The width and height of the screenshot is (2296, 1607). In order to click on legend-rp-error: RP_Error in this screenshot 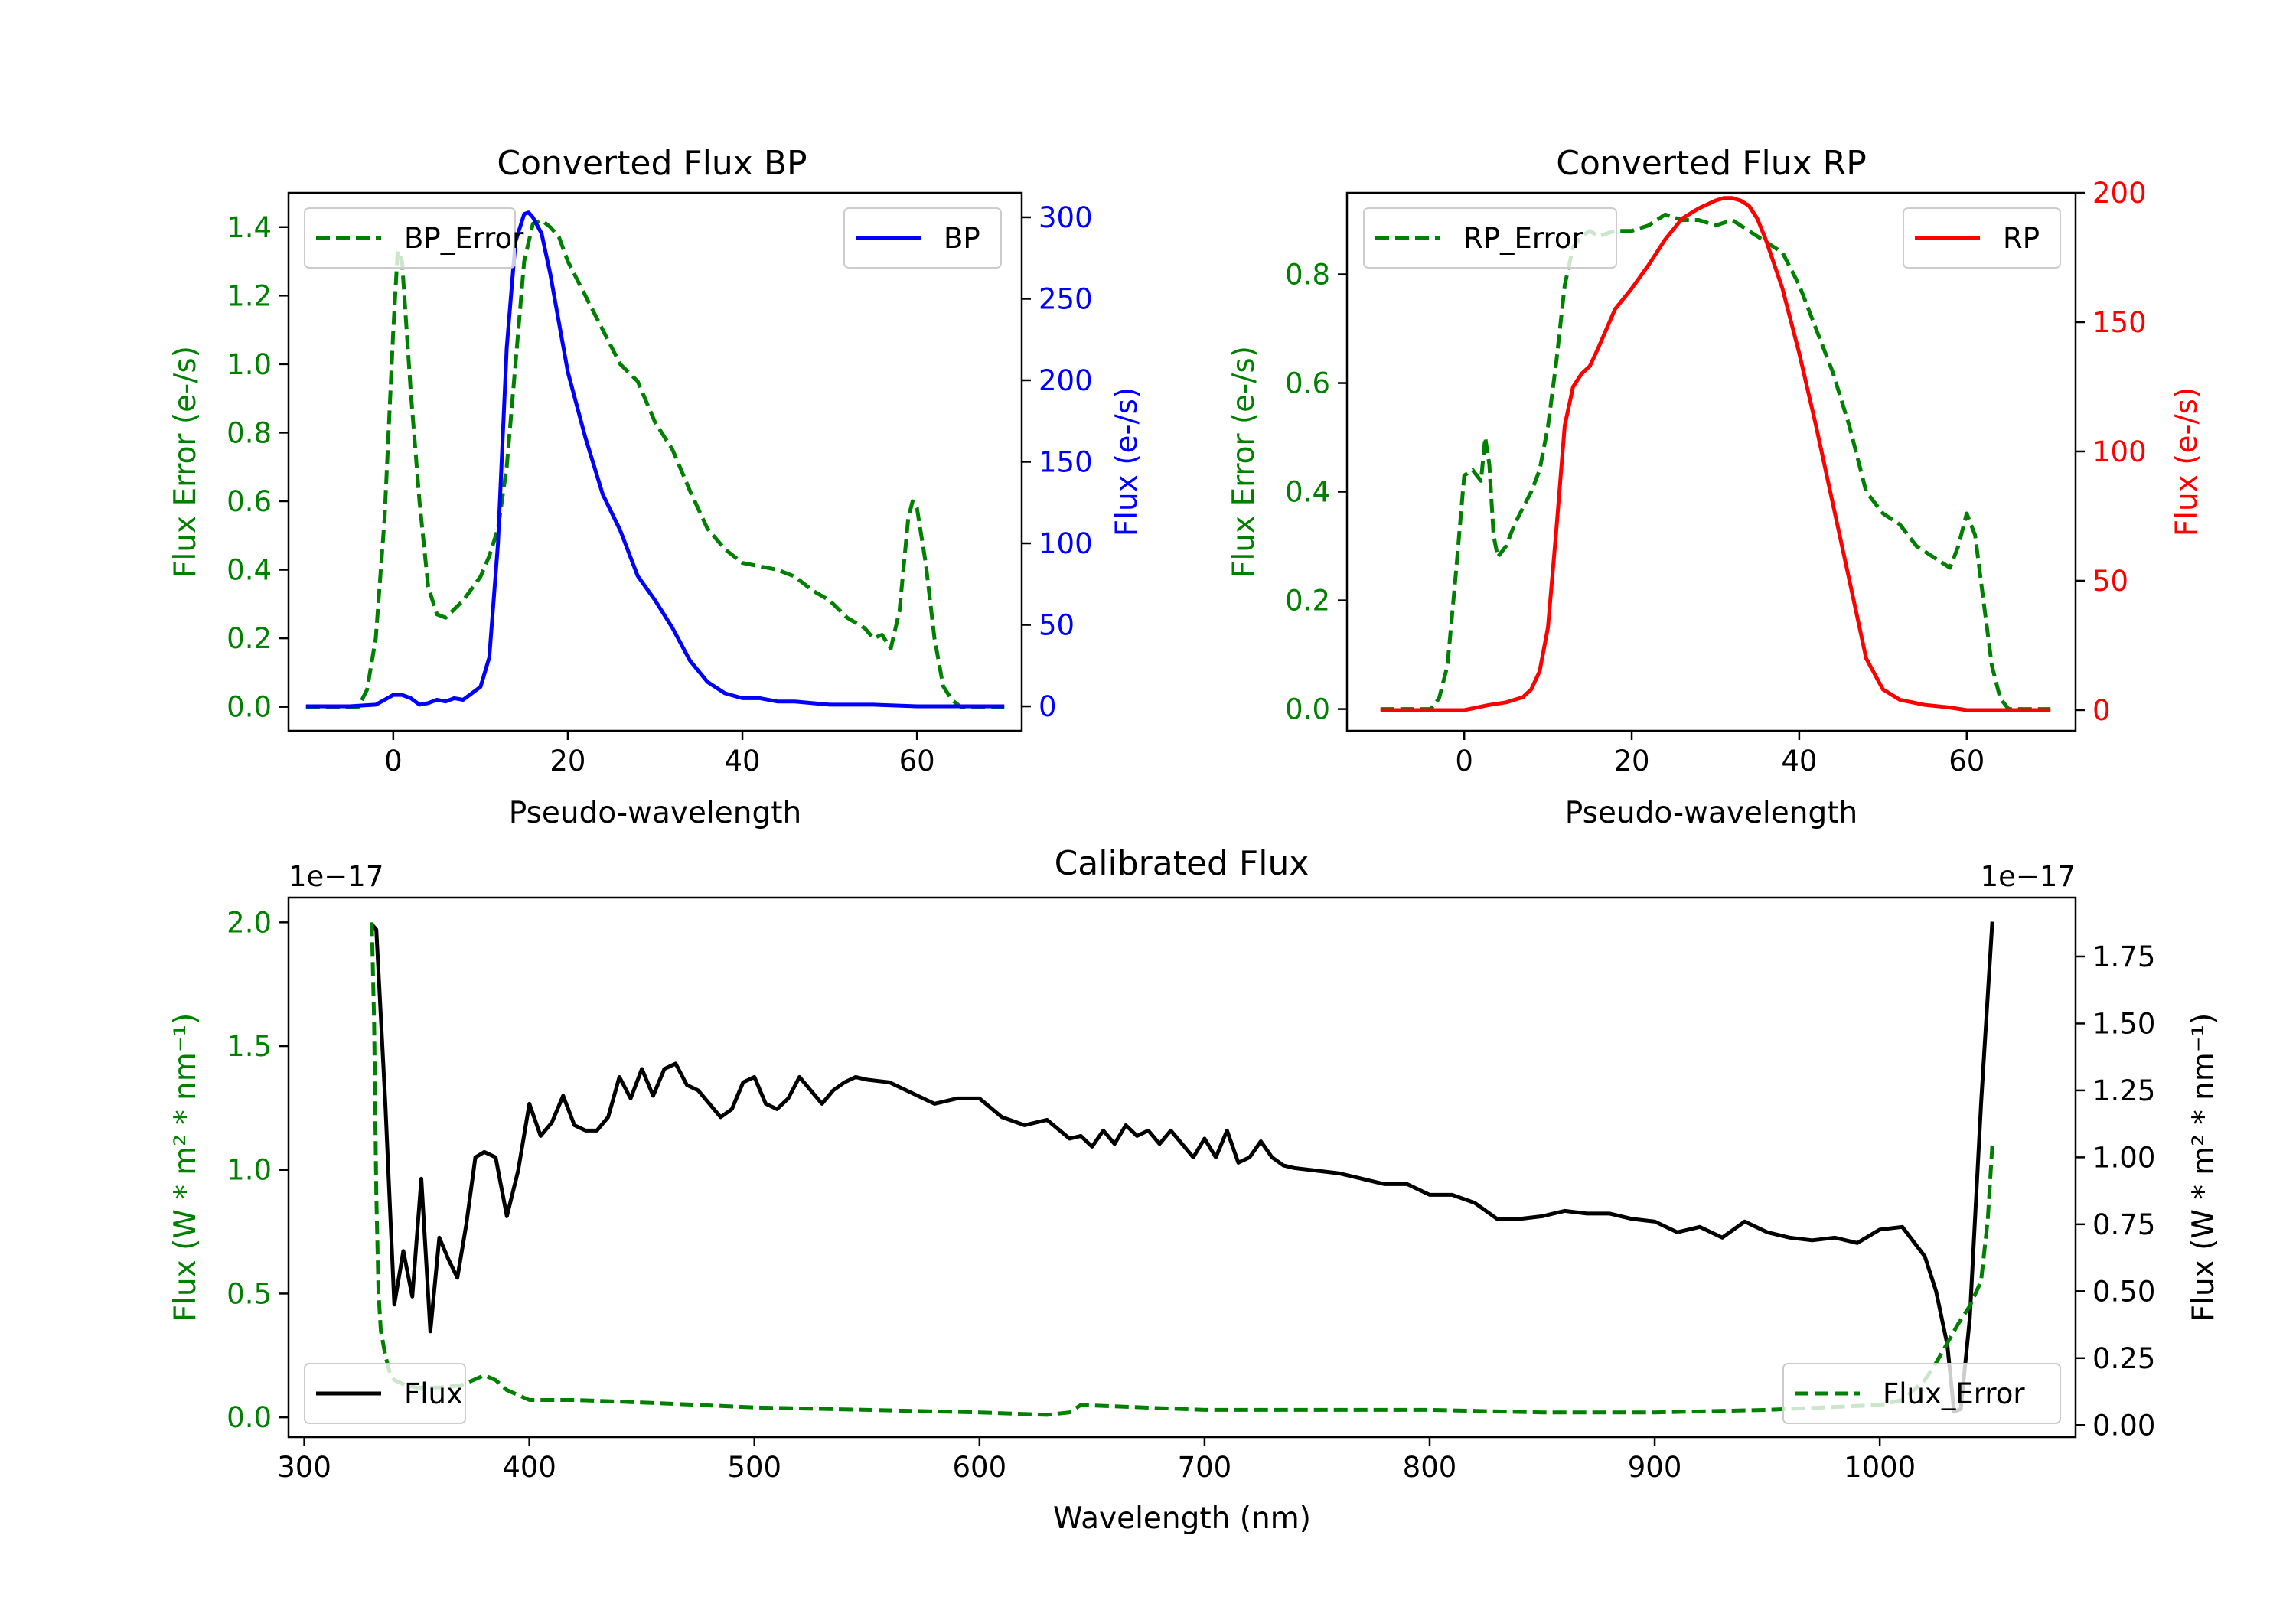, I will do `click(1490, 238)`.